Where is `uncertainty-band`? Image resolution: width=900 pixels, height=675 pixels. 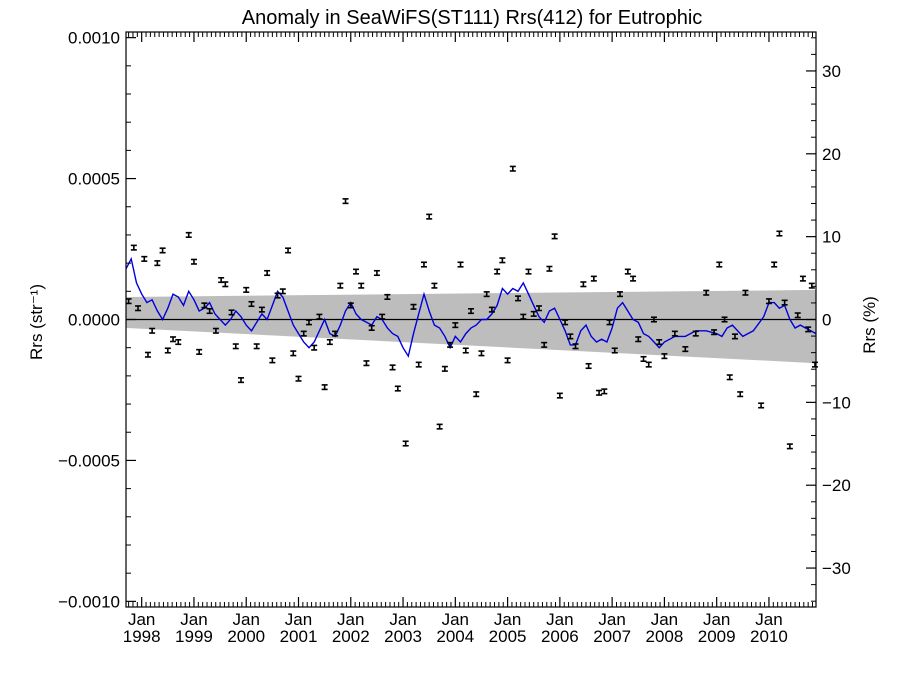
uncertainty-band is located at coordinates (471, 326).